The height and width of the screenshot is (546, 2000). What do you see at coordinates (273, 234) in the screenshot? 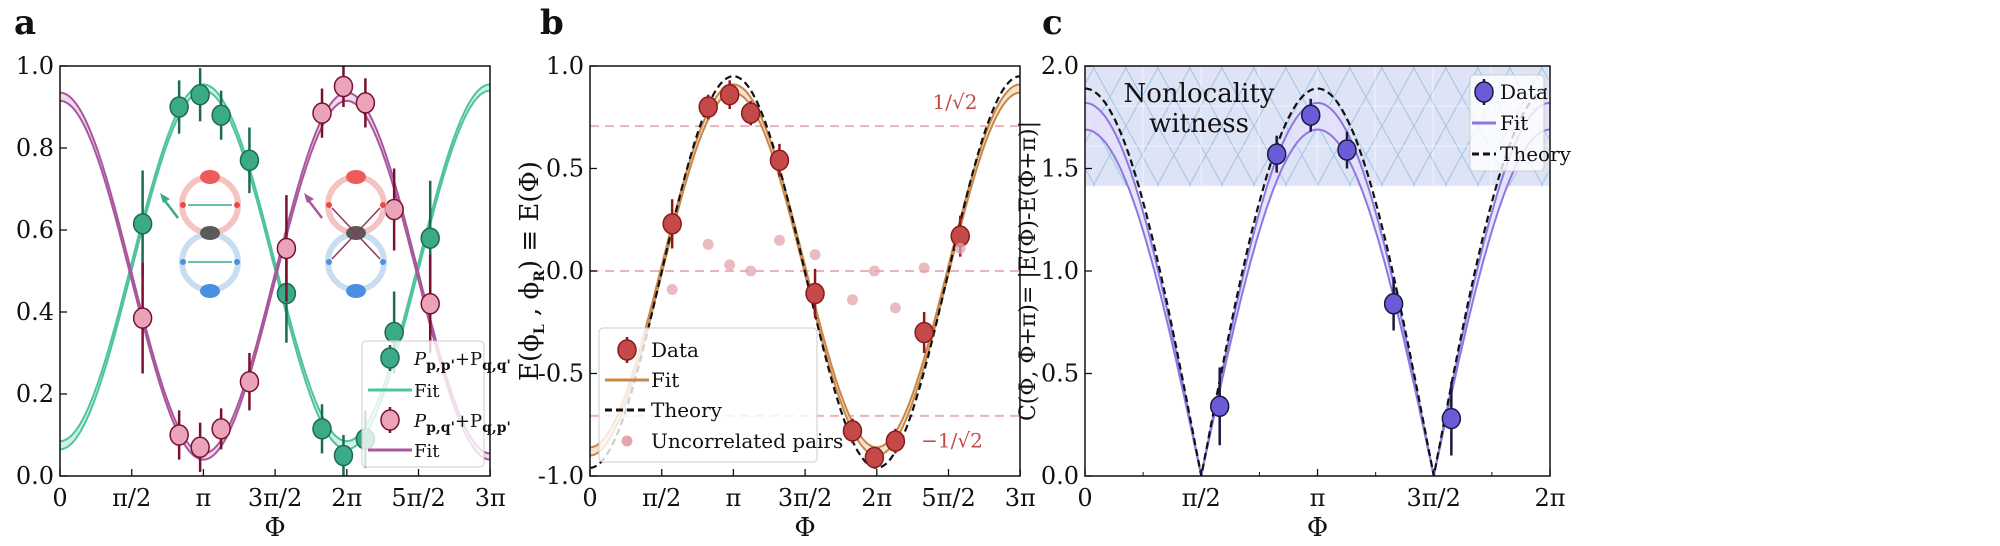
I see `inset-schematics` at bounding box center [273, 234].